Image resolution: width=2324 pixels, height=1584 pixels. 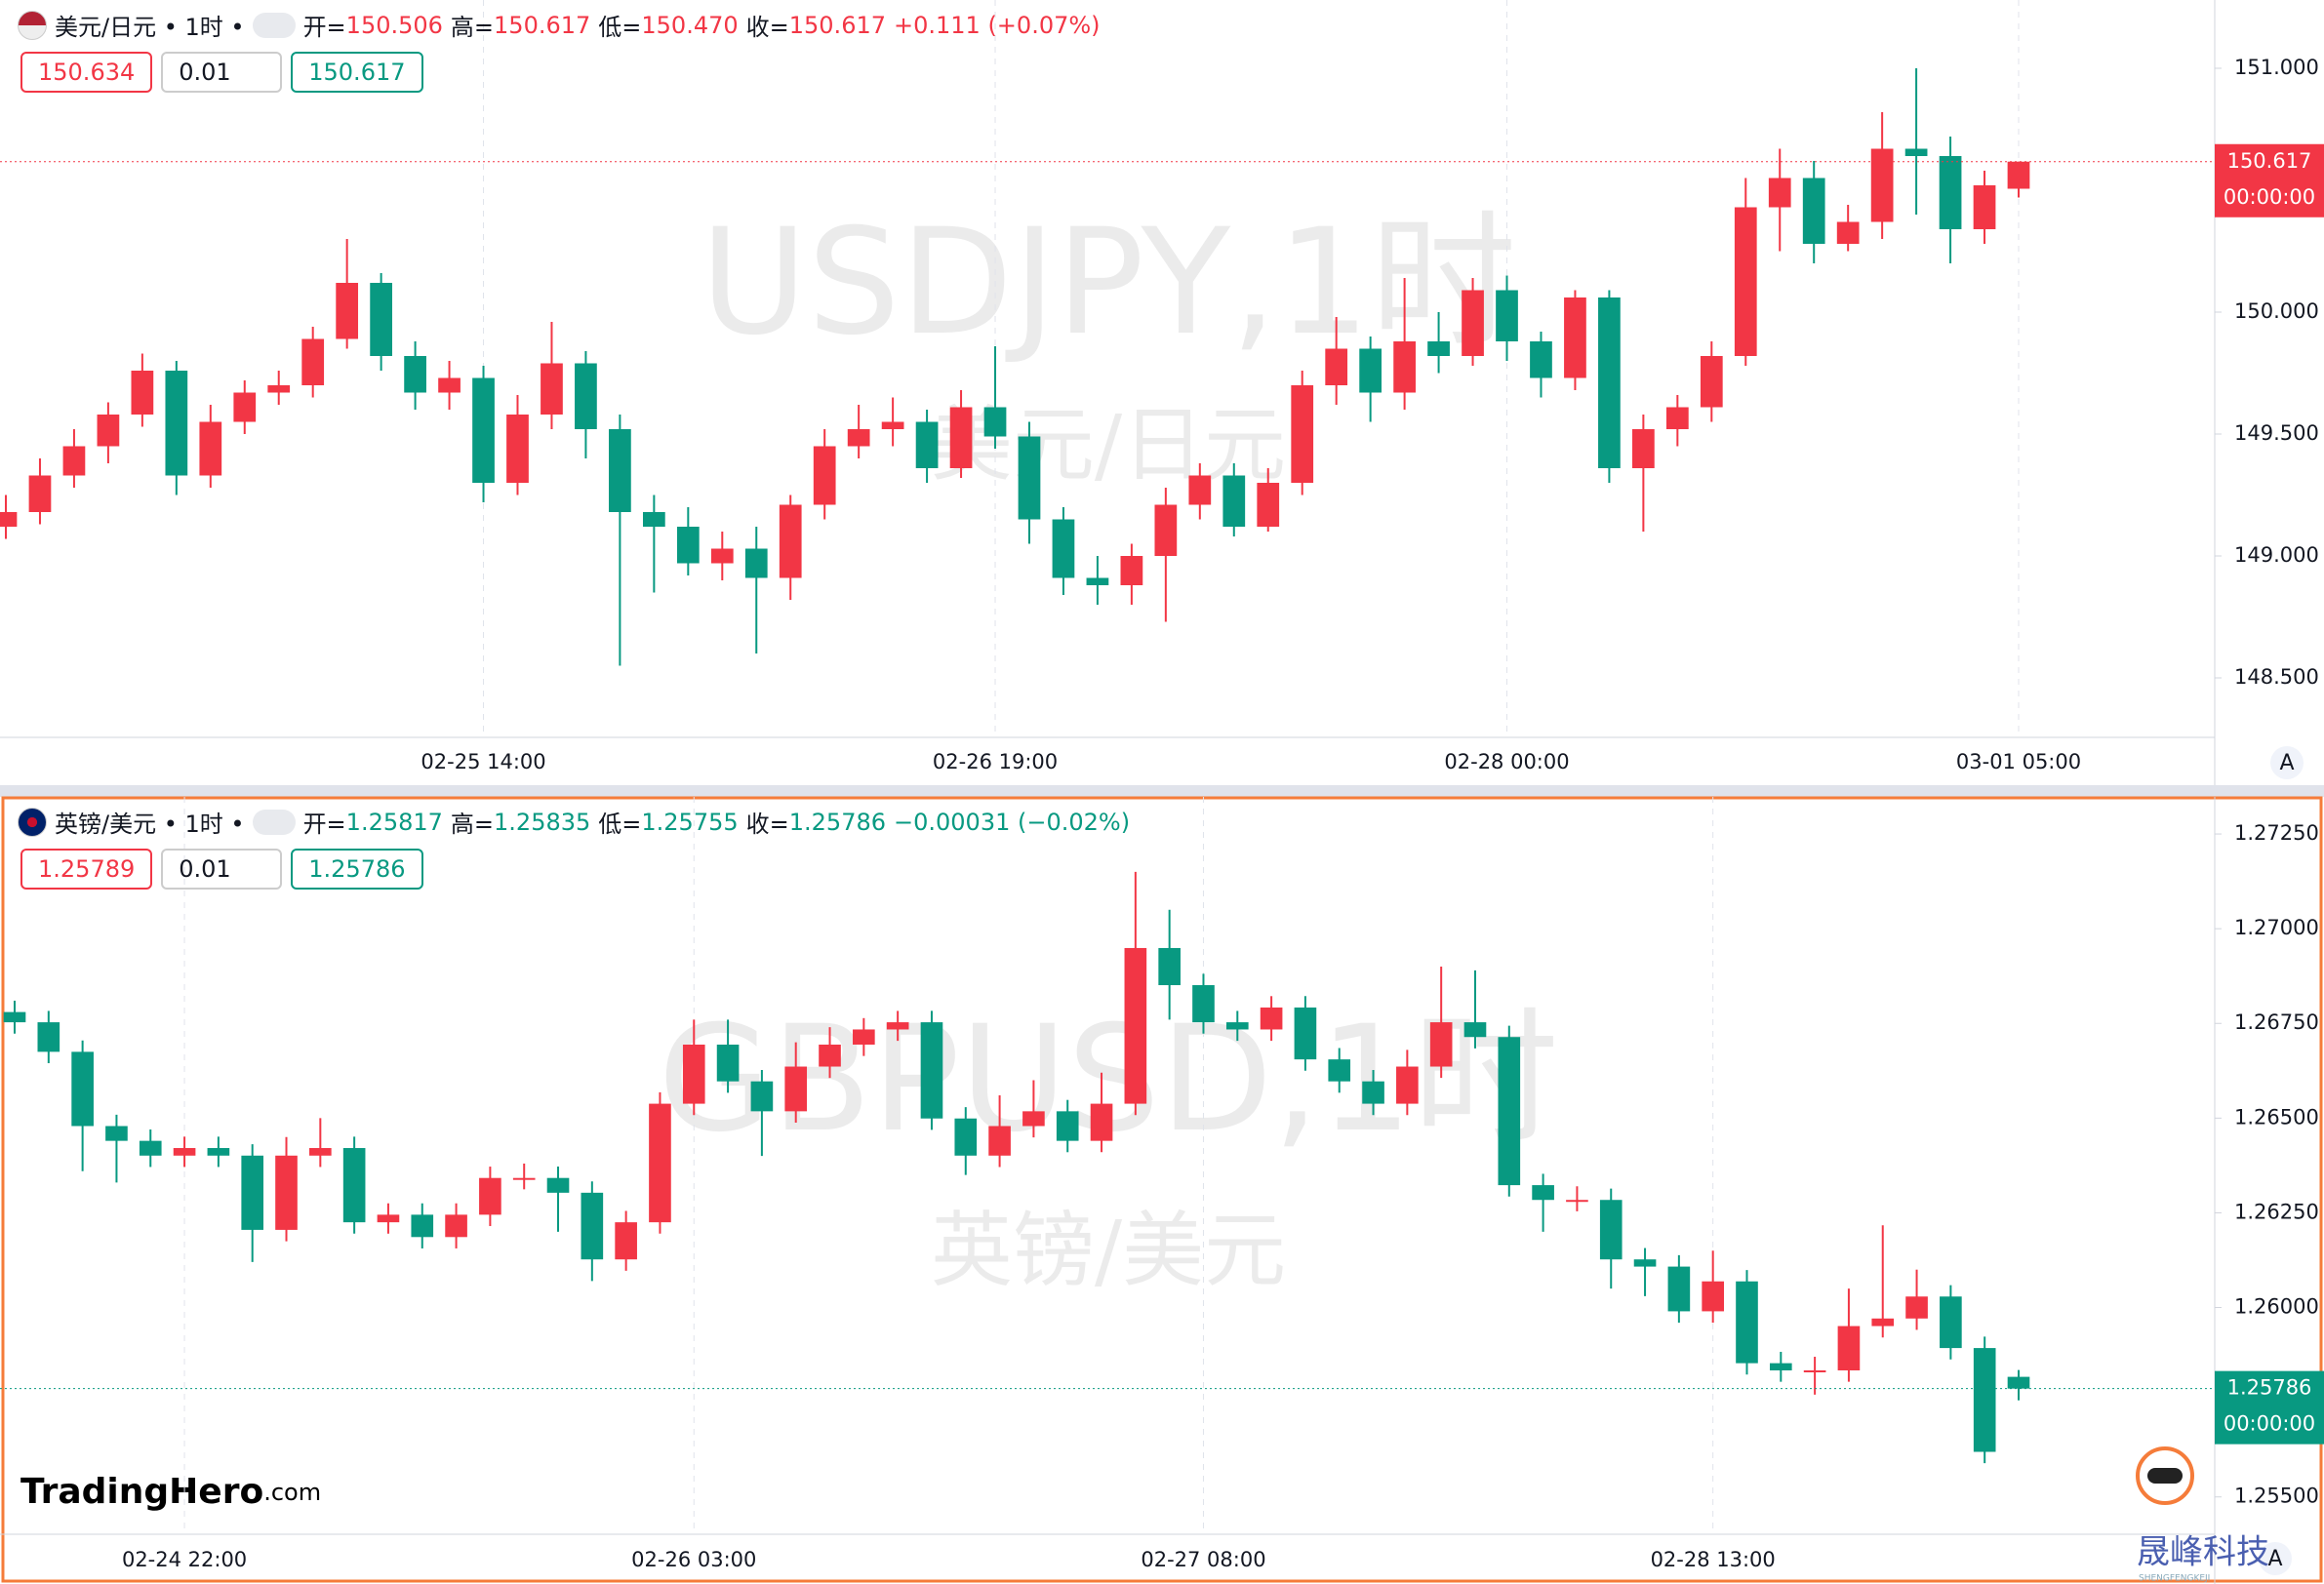 What do you see at coordinates (837, 822) in the screenshot?
I see `ohlc-value: 1.25786` at bounding box center [837, 822].